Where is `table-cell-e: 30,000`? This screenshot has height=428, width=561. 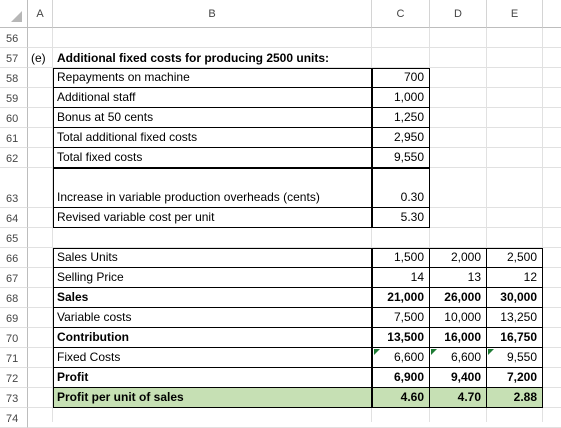 table-cell-e: 30,000 is located at coordinates (515, 298).